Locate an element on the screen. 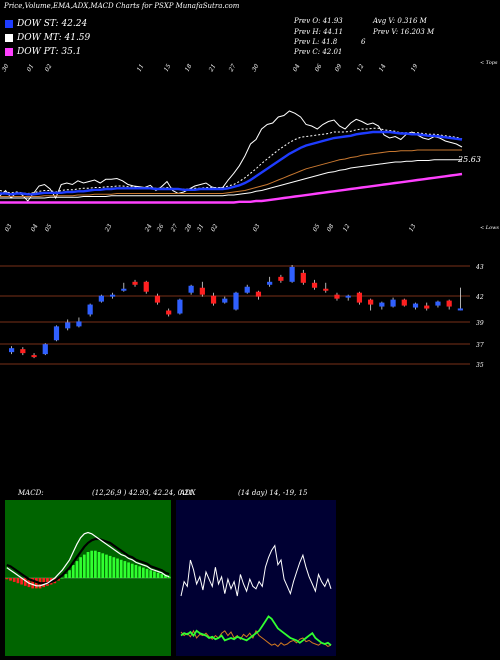 The width and height of the screenshot is (500, 660). adx-panel is located at coordinates (256, 578).